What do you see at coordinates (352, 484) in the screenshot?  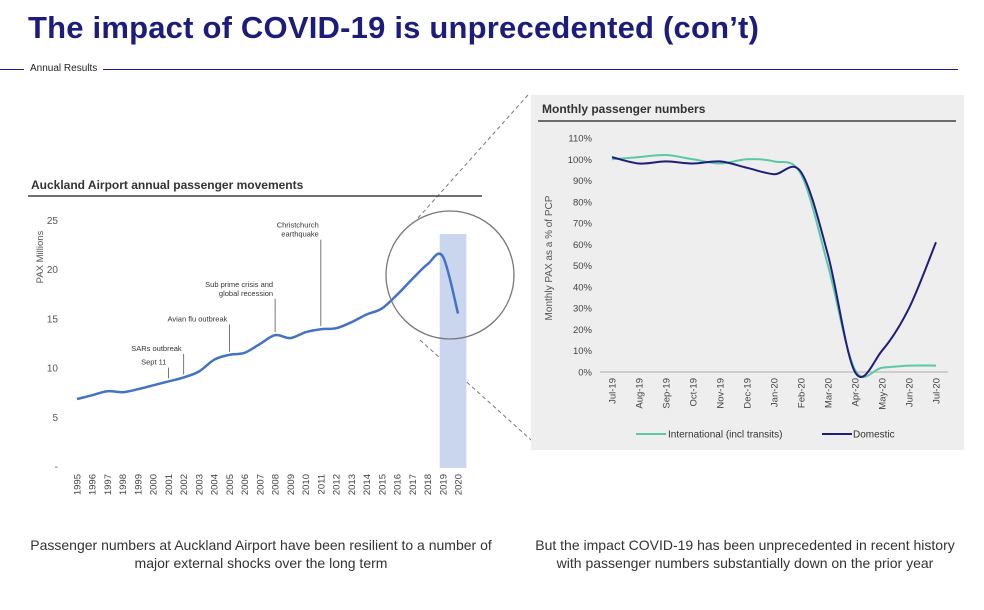 I see `annual-x-tick: 2013` at bounding box center [352, 484].